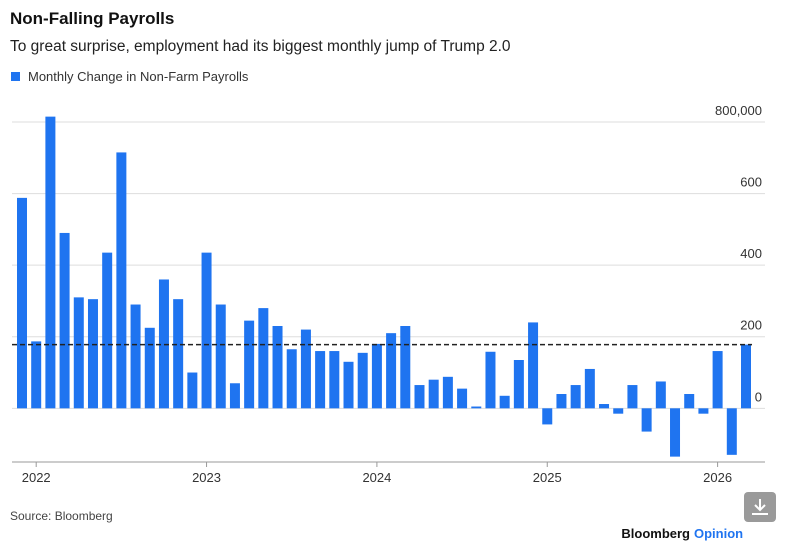 Image resolution: width=789 pixels, height=543 pixels. What do you see at coordinates (717, 477) in the screenshot?
I see `x-tick-label: 2026` at bounding box center [717, 477].